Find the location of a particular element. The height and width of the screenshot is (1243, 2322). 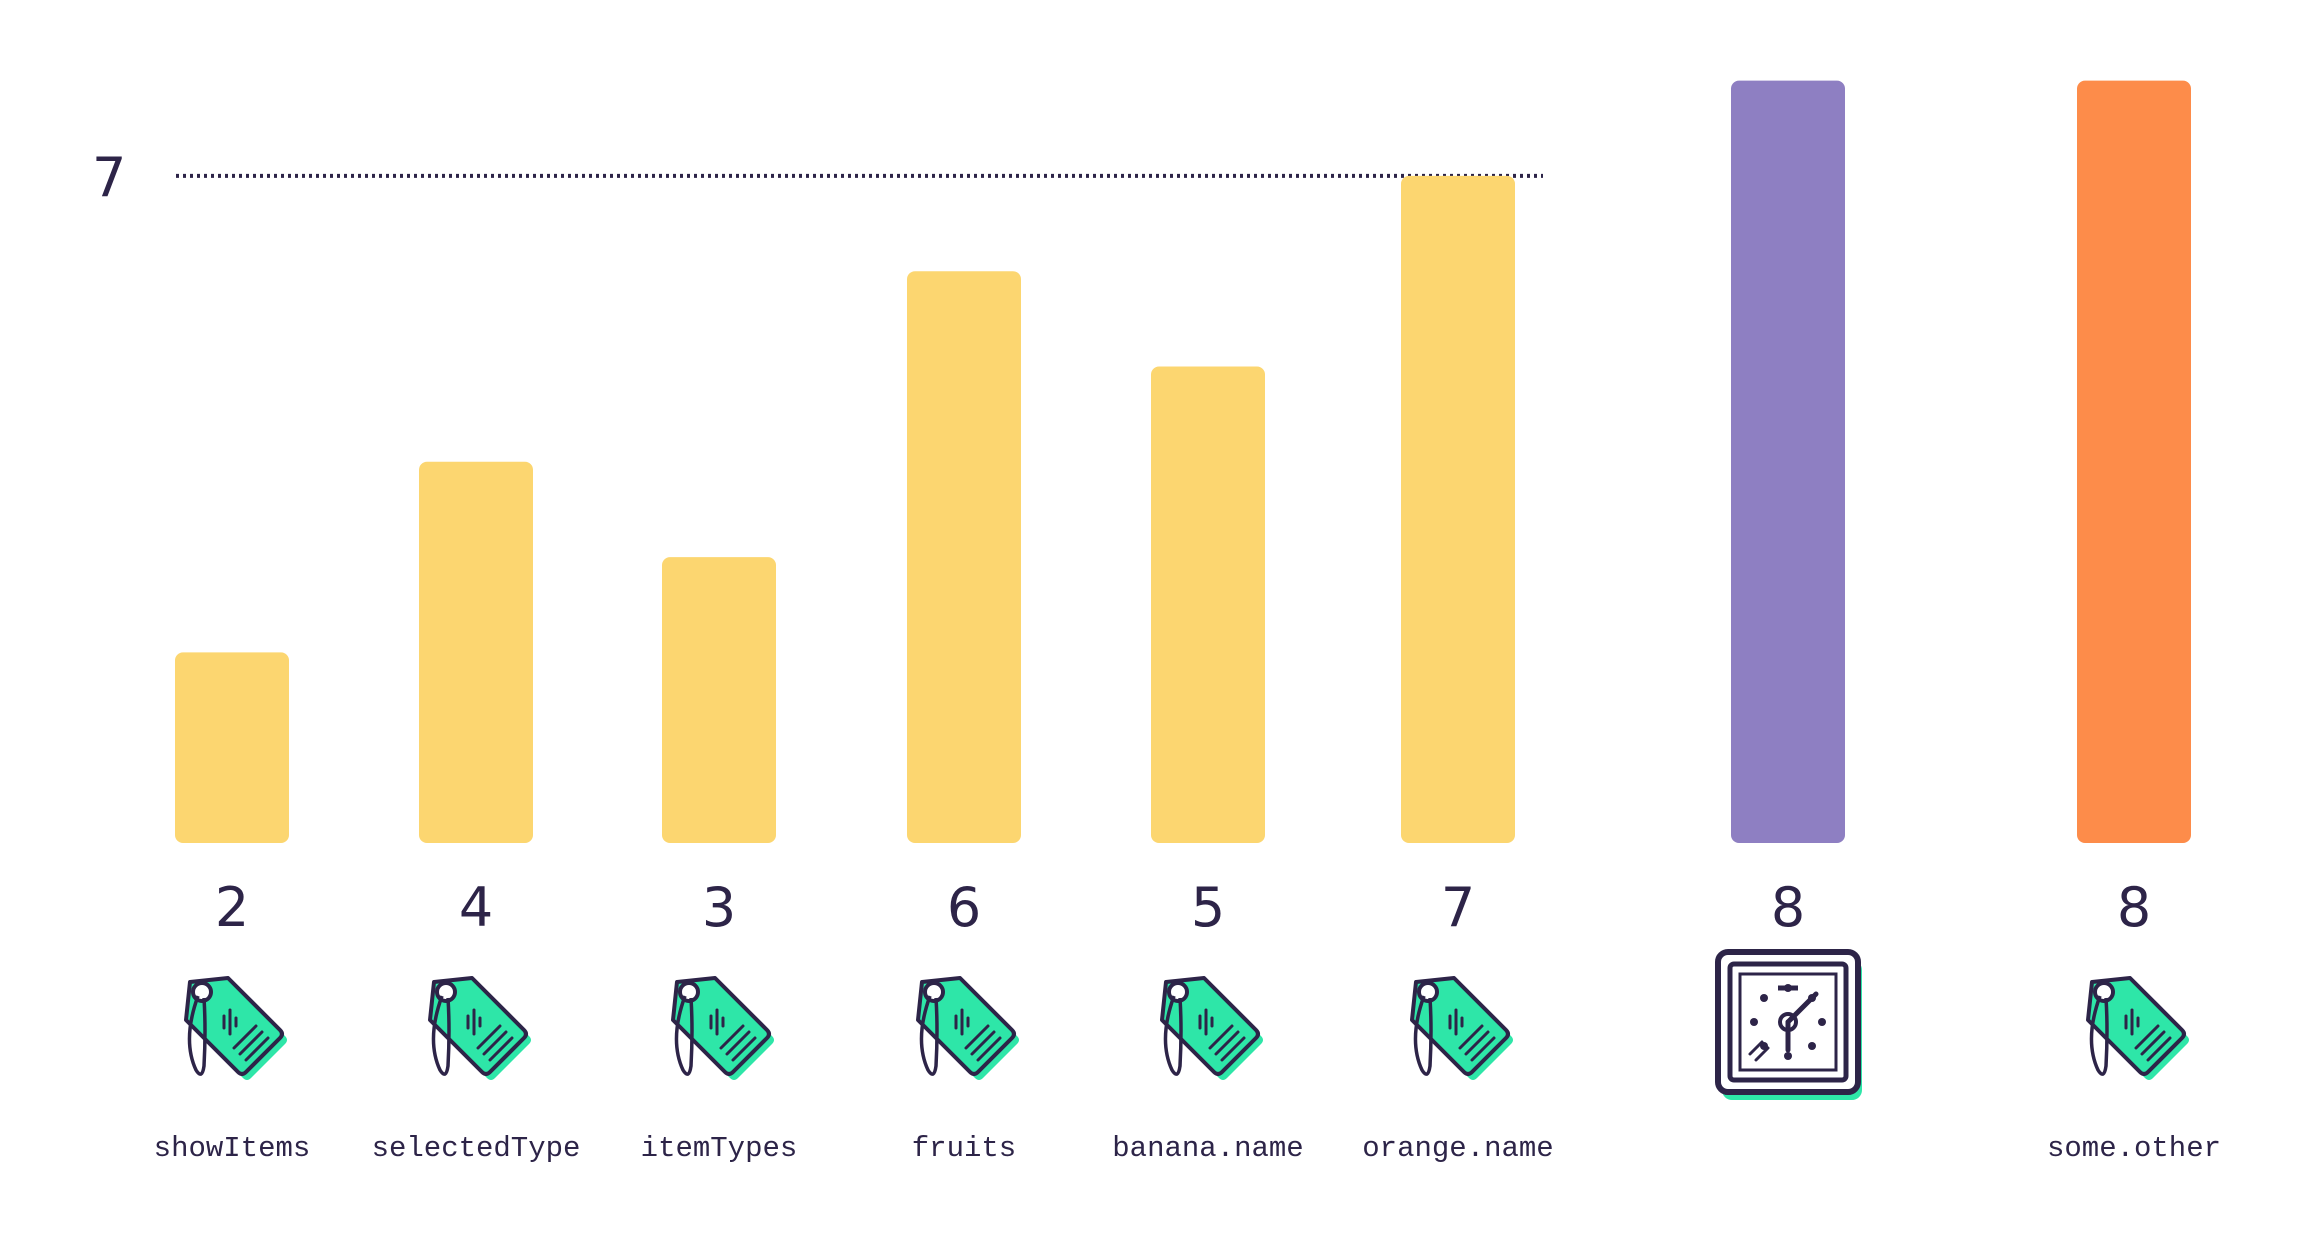

category-label: orange.name is located at coordinates (1457, 1148).